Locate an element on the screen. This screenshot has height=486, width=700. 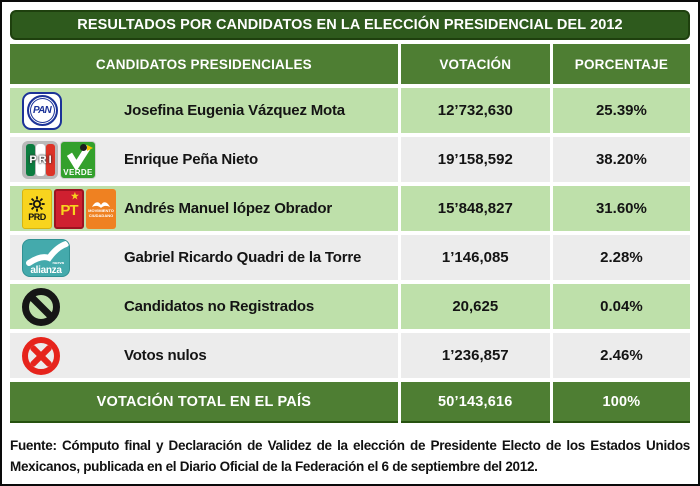
prd-logo-icon: PRD is located at coordinates (37, 208).